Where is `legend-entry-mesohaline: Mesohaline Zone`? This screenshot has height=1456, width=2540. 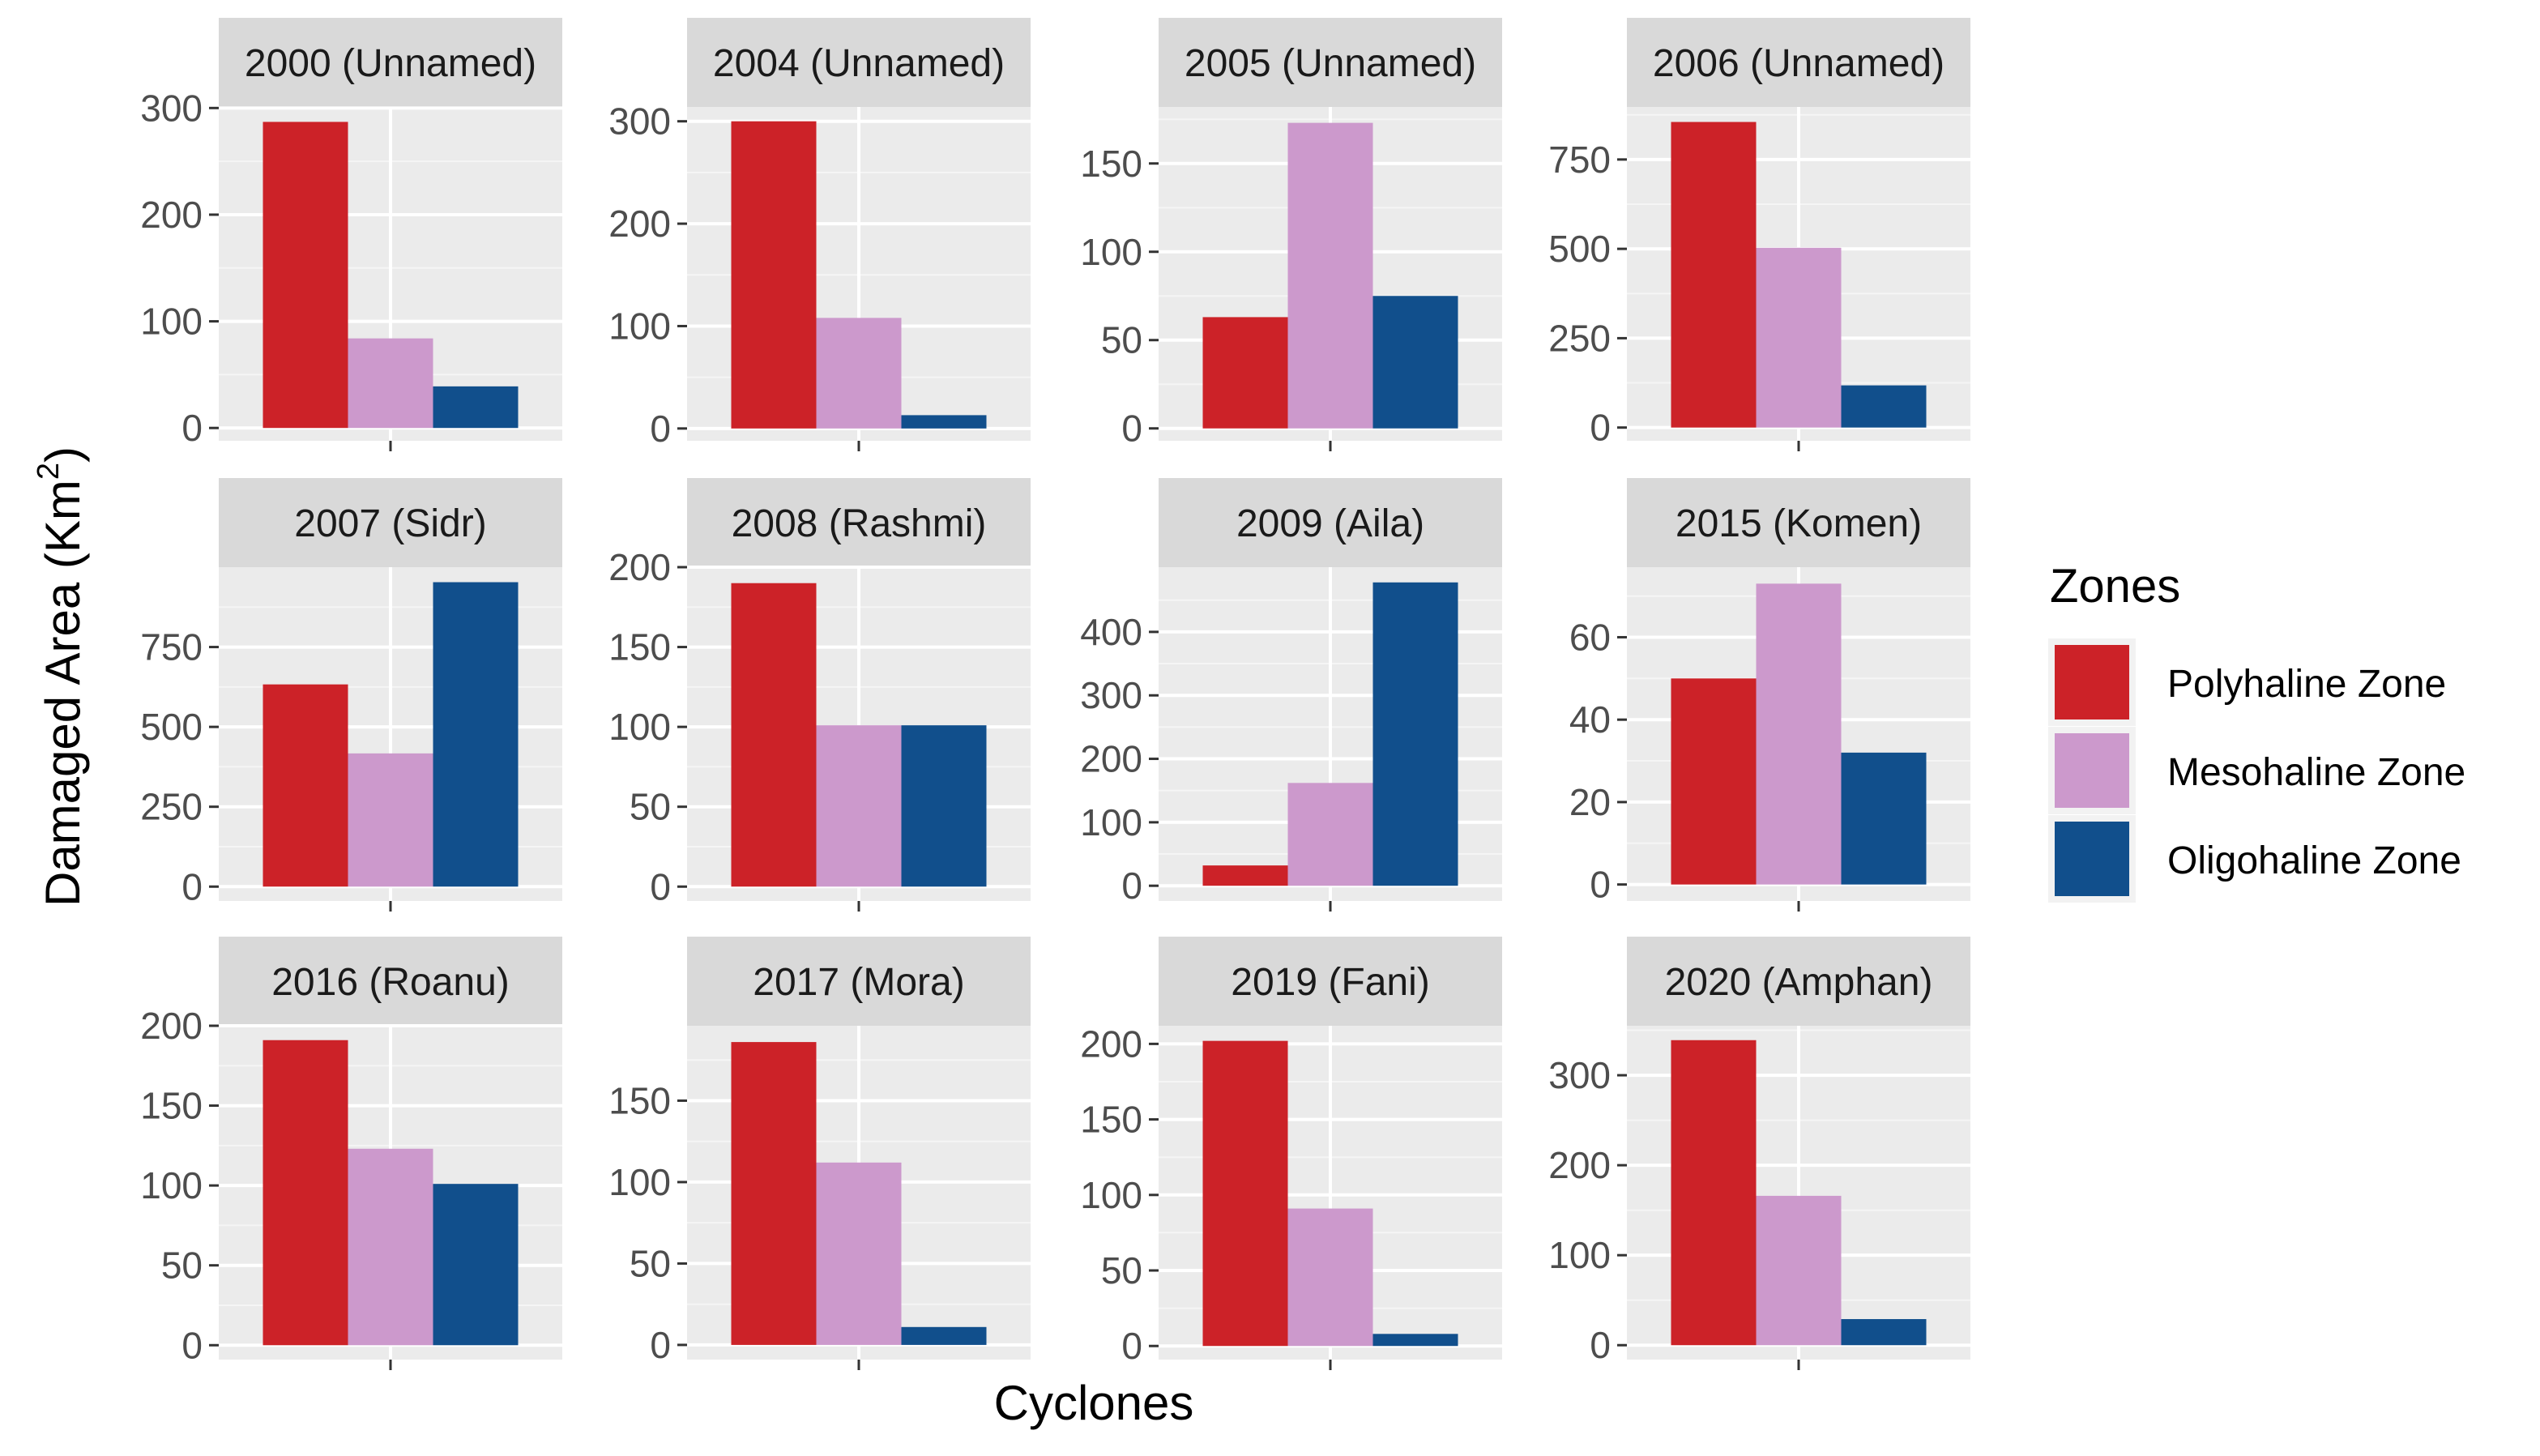
legend-entry-mesohaline: Mesohaline Zone is located at coordinates (2256, 770).